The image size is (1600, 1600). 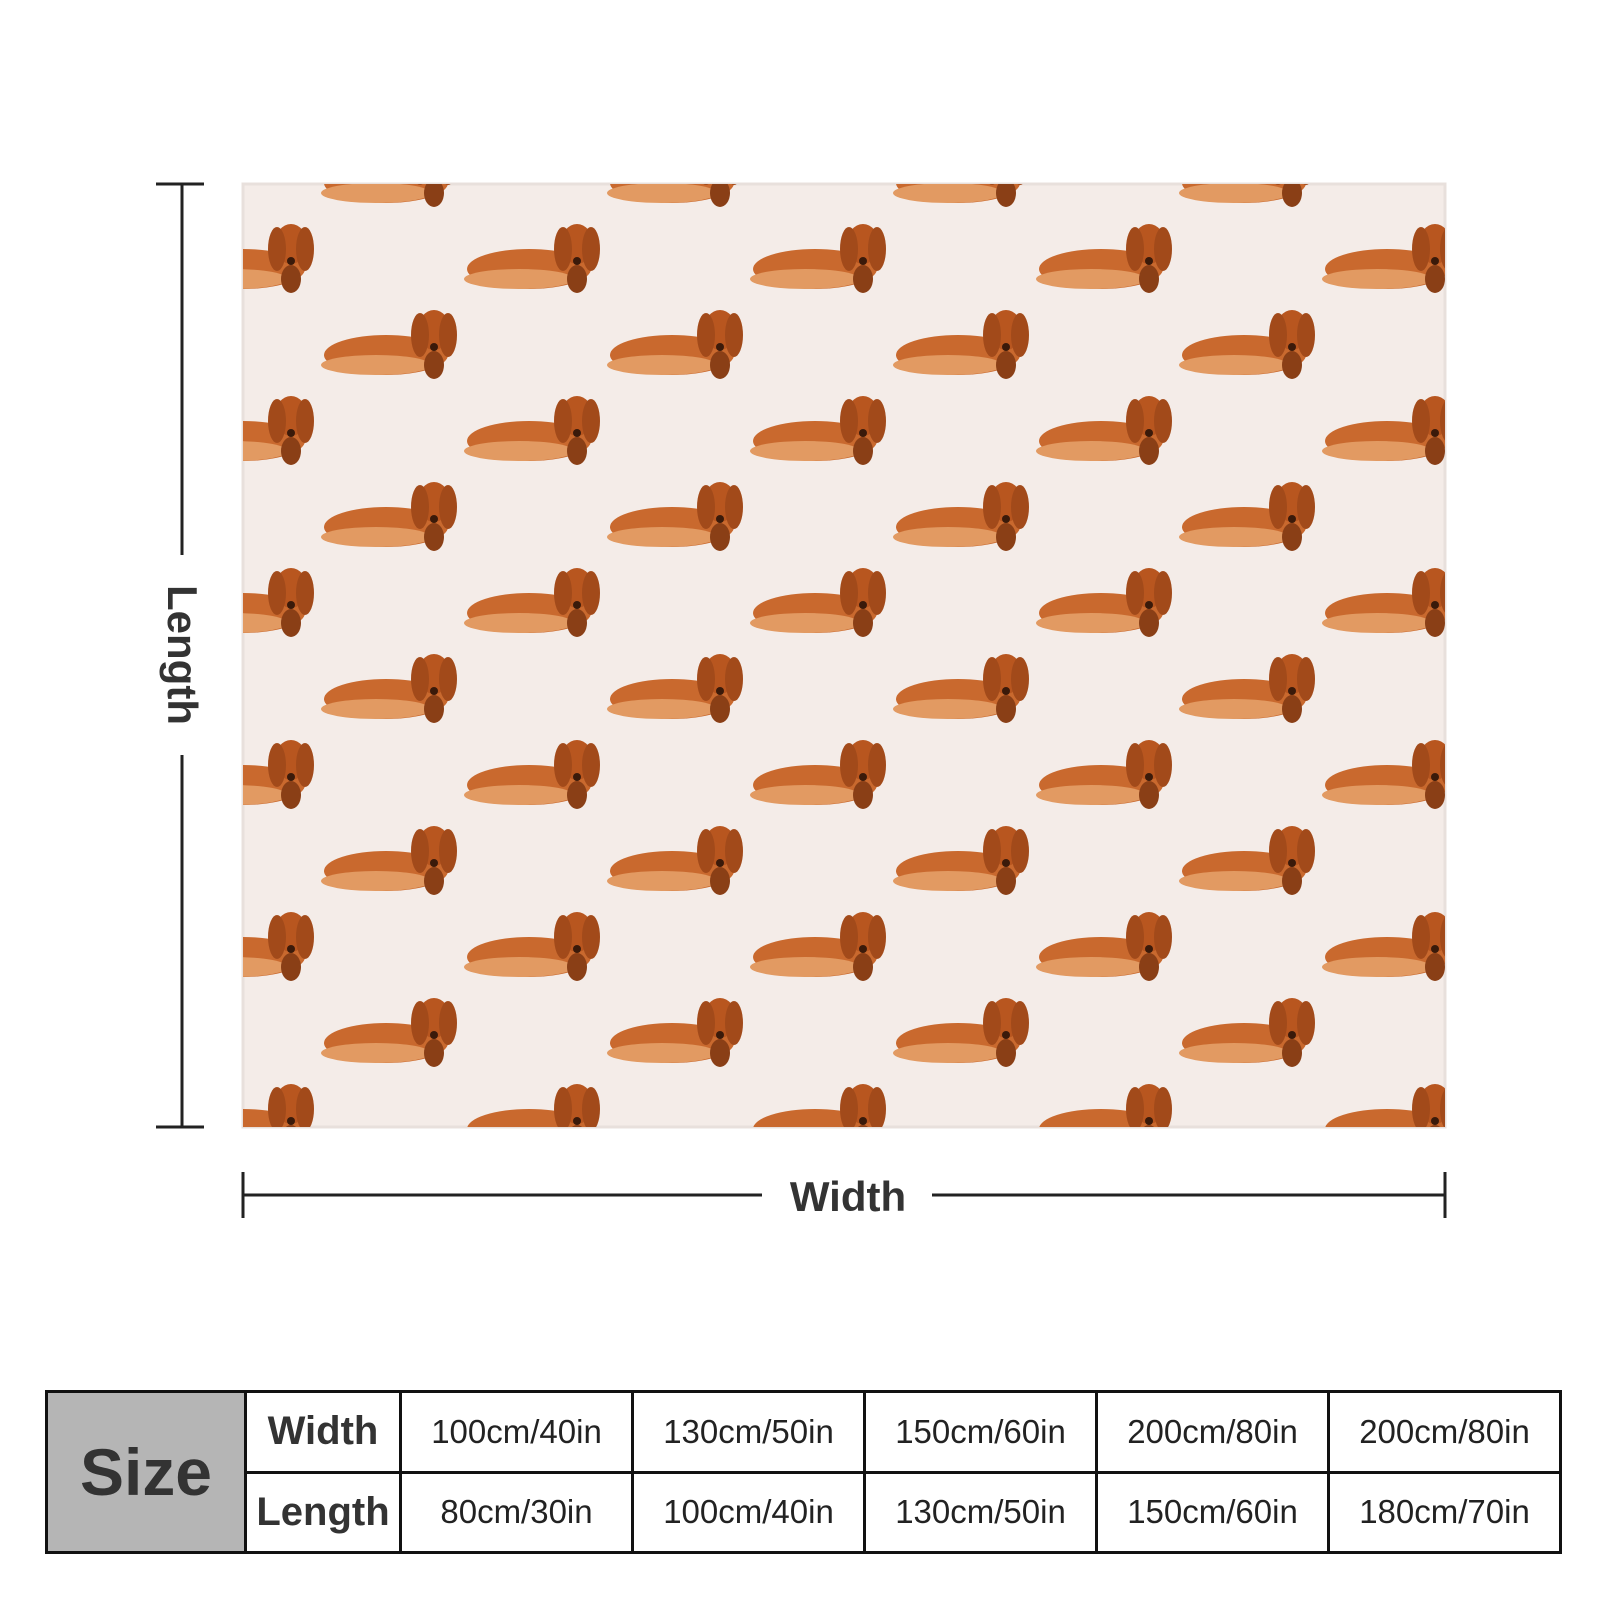 I want to click on length-line, so click(x=180, y=655).